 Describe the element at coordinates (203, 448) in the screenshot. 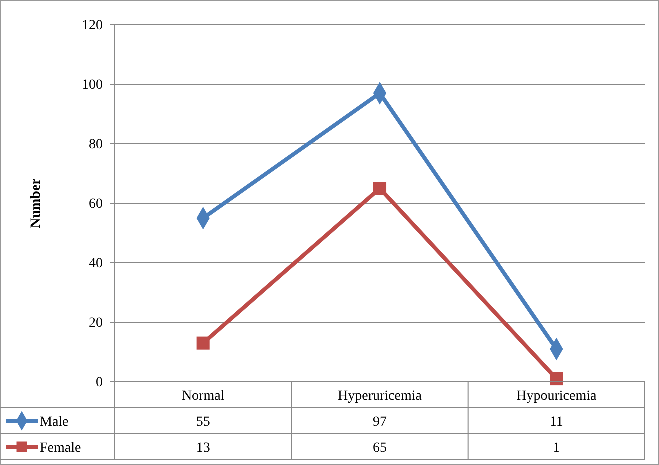

I see `data-label: 13` at that location.